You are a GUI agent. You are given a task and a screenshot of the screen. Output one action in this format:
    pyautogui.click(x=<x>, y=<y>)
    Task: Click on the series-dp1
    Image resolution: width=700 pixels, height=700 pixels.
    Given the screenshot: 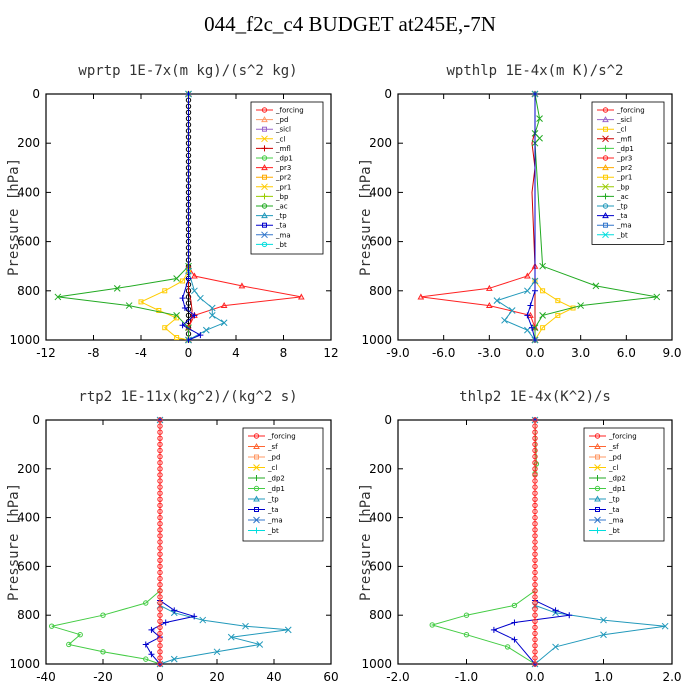 What is the action you would take?
    pyautogui.click(x=484, y=542)
    